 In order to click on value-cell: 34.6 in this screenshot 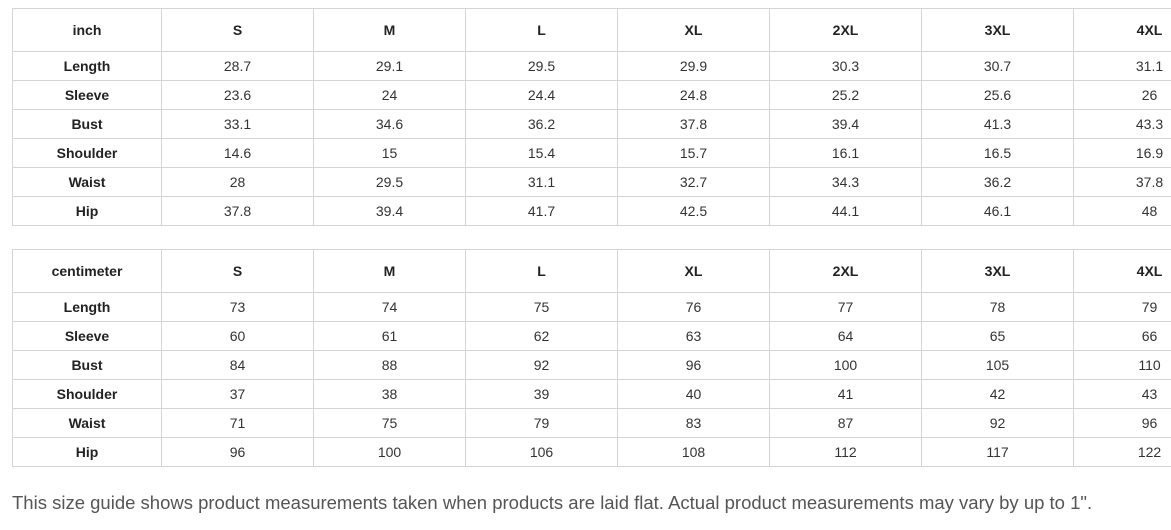, I will do `click(389, 124)`.